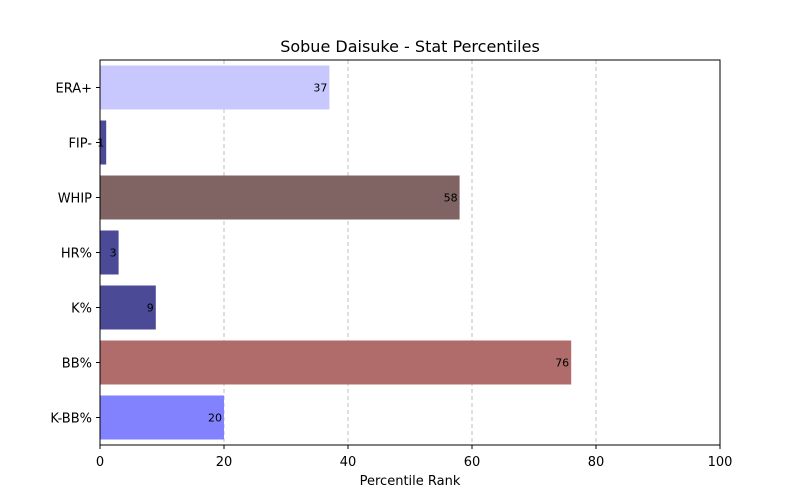 The height and width of the screenshot is (504, 800). I want to click on x-tick-label: 40, so click(348, 462).